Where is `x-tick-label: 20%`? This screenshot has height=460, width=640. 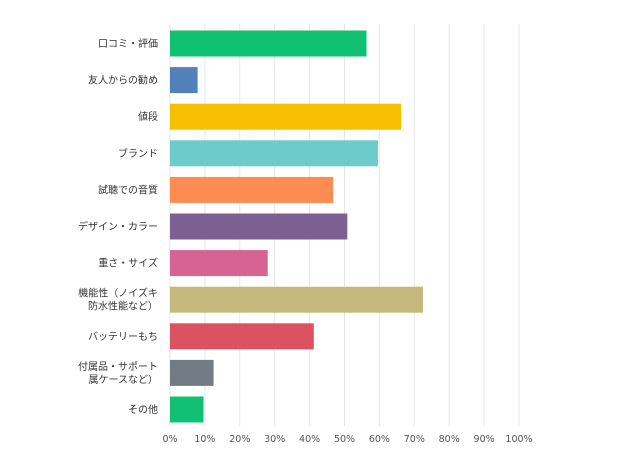
x-tick-label: 20% is located at coordinates (239, 439).